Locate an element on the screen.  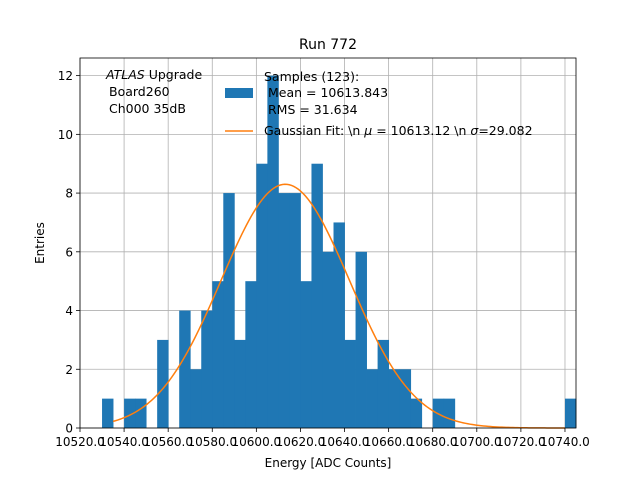
x-tick-label: 10520.0 is located at coordinates (80, 442).